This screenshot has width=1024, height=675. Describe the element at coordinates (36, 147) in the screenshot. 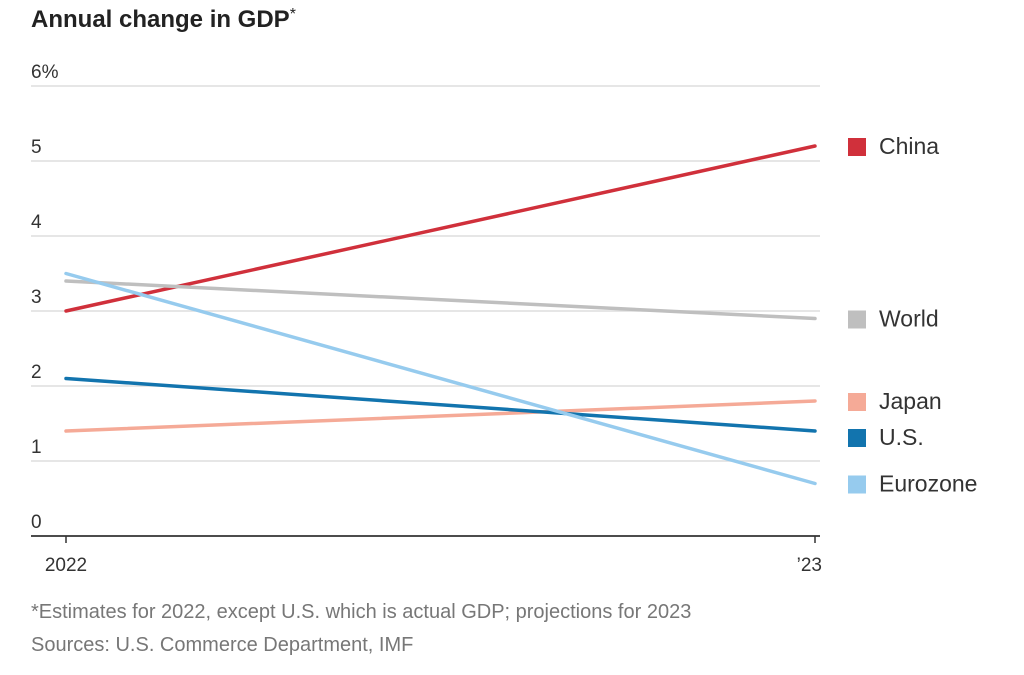

I see `y-tick-label-5: 5` at that location.